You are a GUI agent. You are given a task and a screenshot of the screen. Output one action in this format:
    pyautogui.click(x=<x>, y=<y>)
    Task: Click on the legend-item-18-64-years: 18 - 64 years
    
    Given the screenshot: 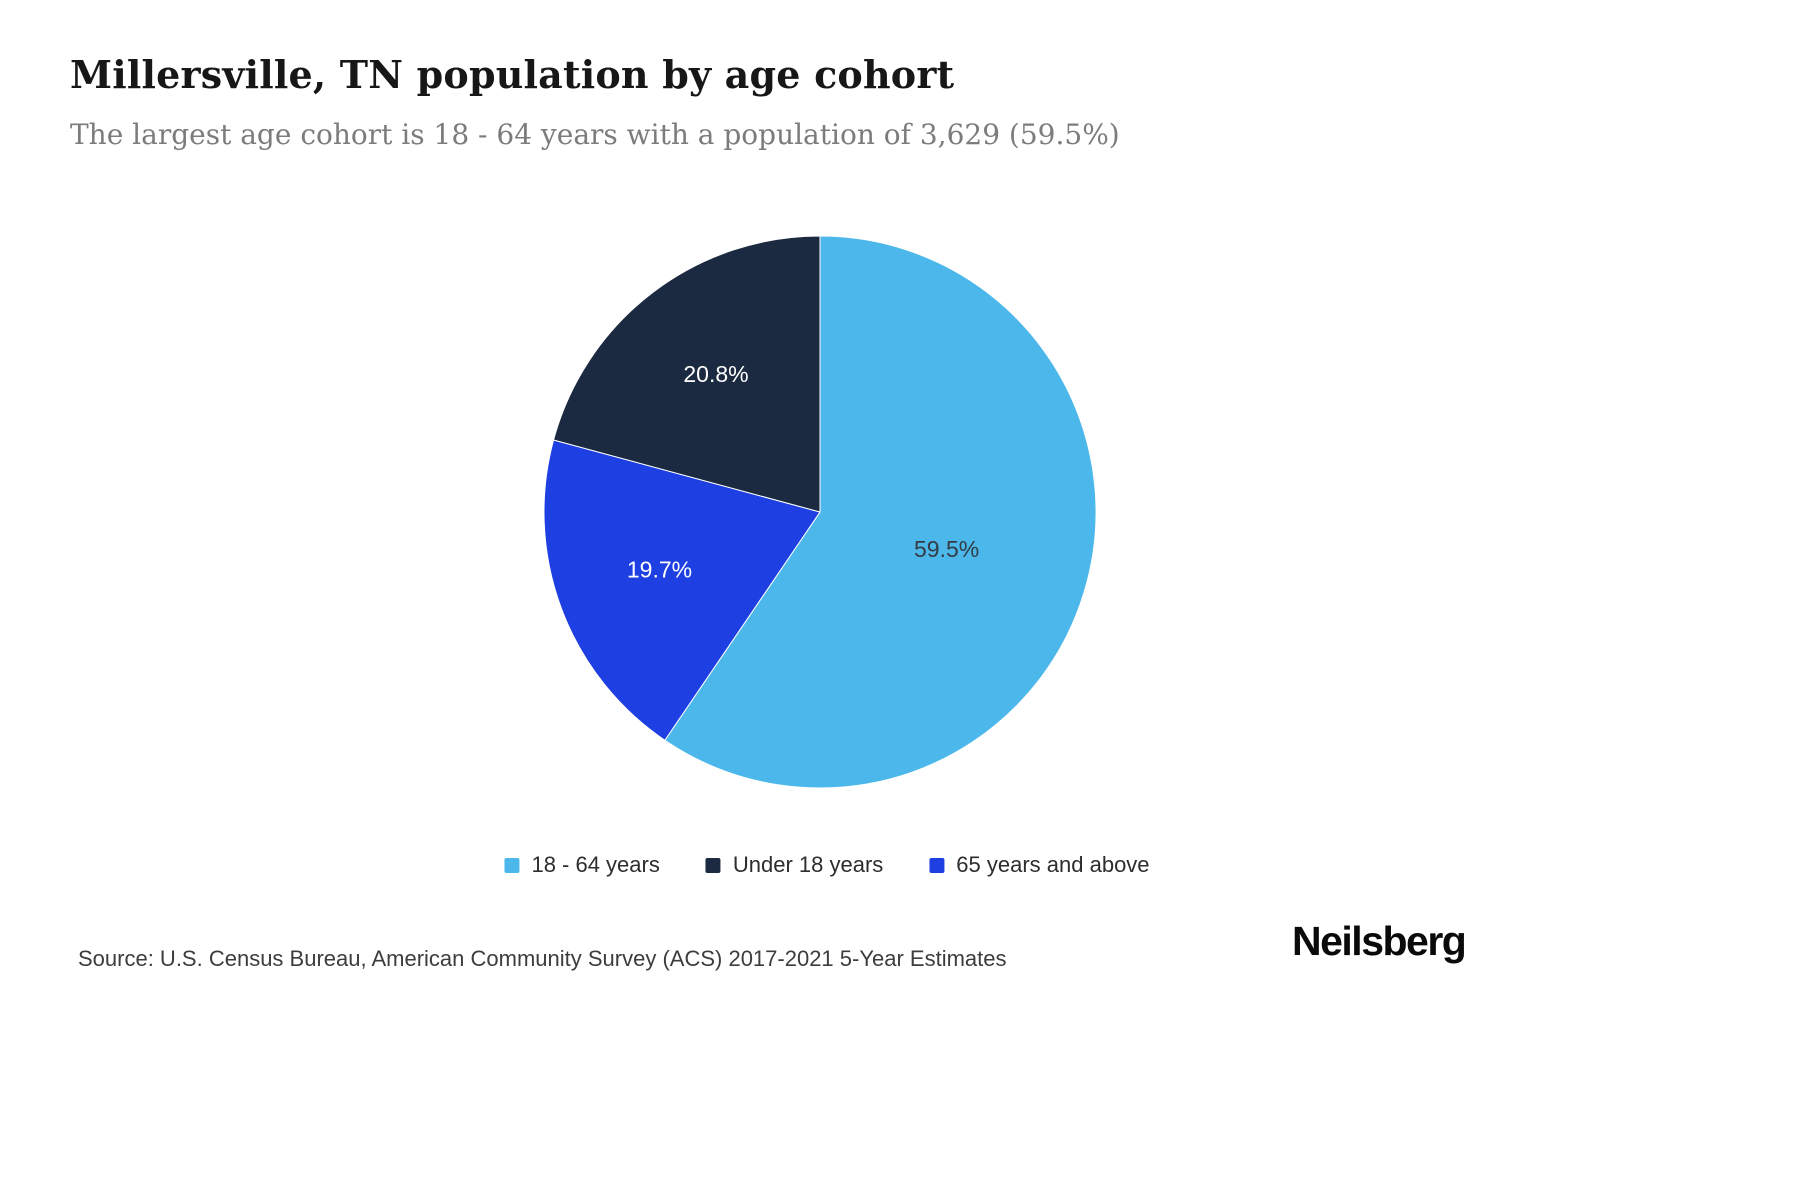 What is the action you would take?
    pyautogui.click(x=582, y=865)
    